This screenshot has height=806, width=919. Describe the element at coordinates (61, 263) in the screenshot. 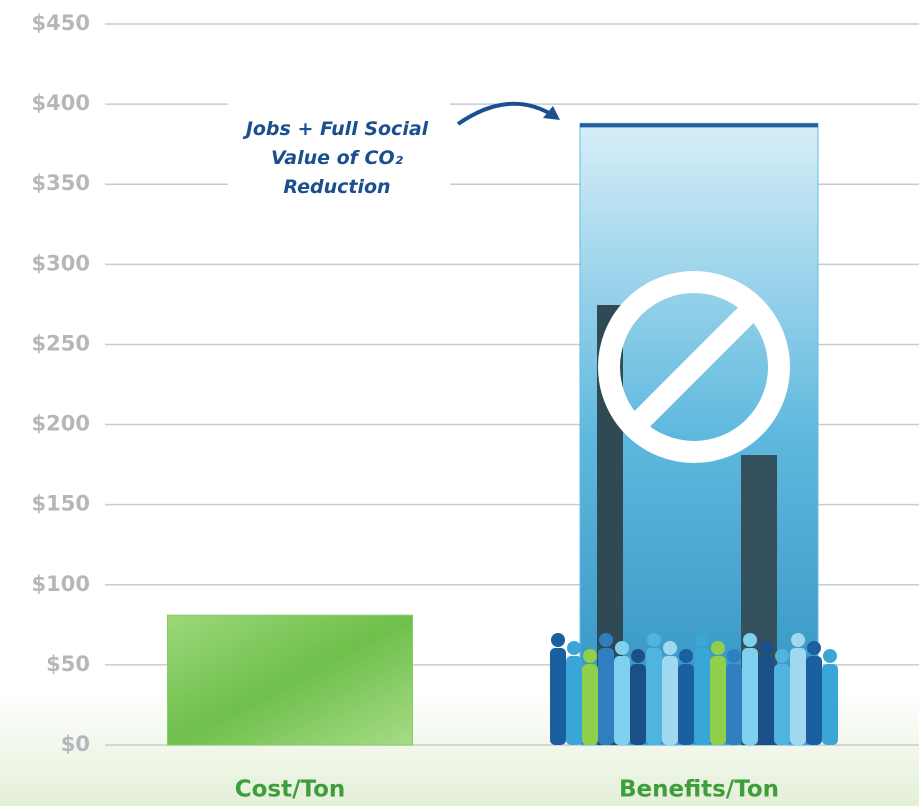

I see `y-tick-label: $300` at that location.